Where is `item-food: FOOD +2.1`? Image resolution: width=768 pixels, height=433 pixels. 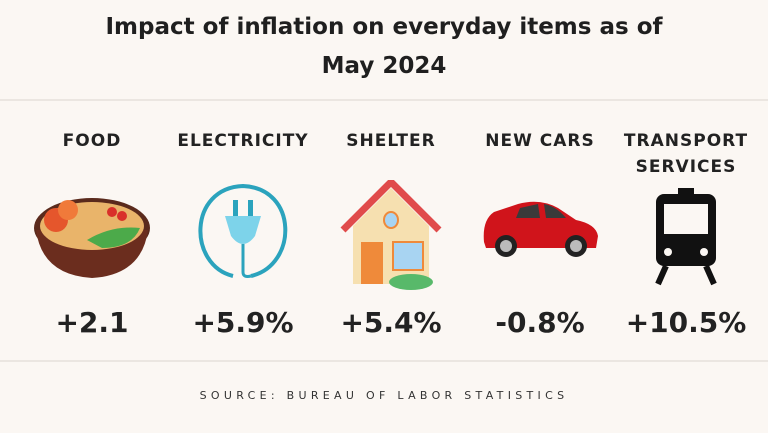
item-food: FOOD +2.1 is located at coordinates (92, 228).